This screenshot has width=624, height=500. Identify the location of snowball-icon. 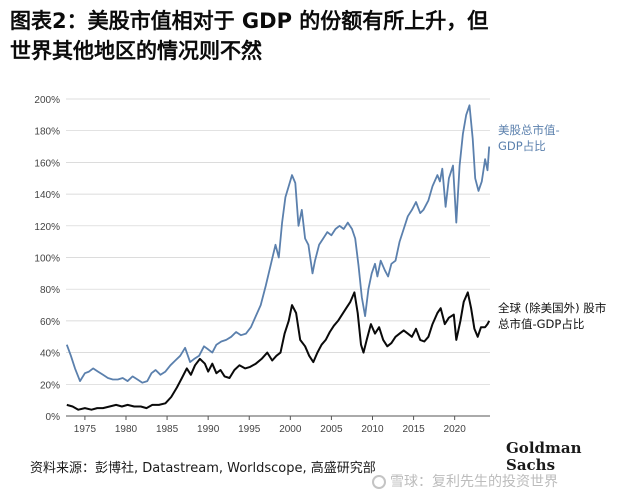
(379, 482).